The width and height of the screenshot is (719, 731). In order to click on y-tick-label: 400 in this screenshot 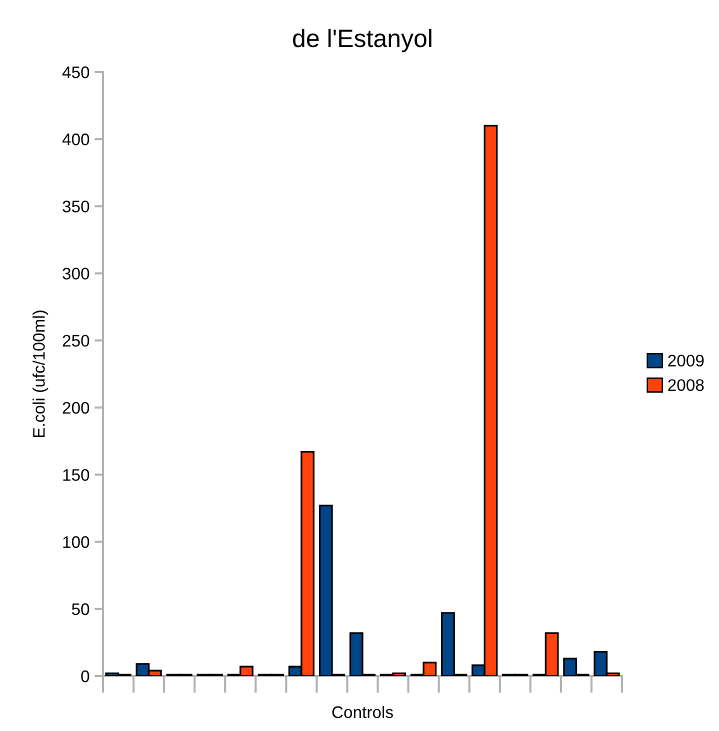, I will do `click(76, 140)`.